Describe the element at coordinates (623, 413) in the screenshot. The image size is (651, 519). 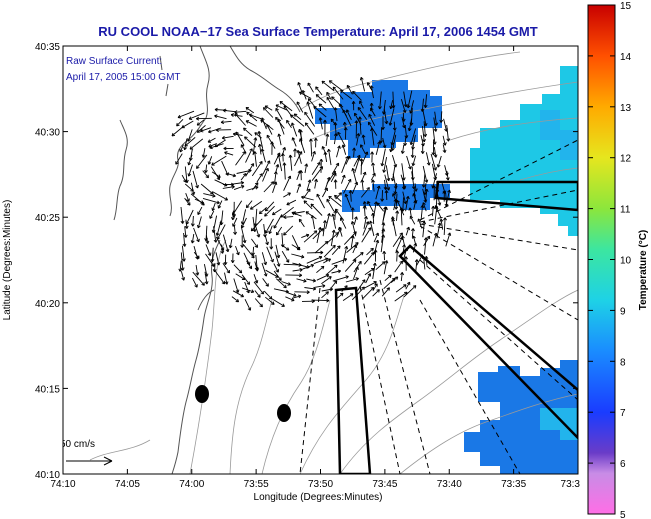
I see `colorbar-tick-label: 7` at that location.